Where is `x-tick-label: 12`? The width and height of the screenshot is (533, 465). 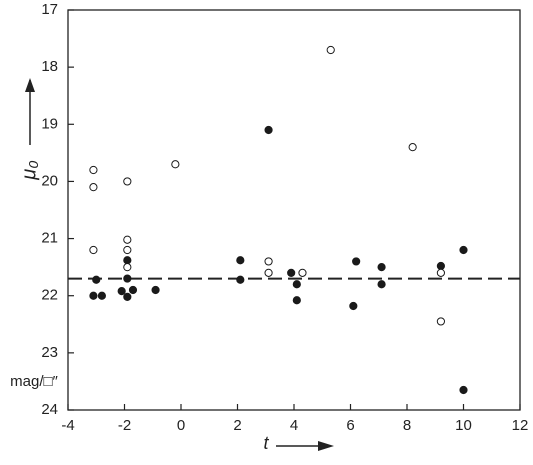 x-tick-label: 12 is located at coordinates (520, 425).